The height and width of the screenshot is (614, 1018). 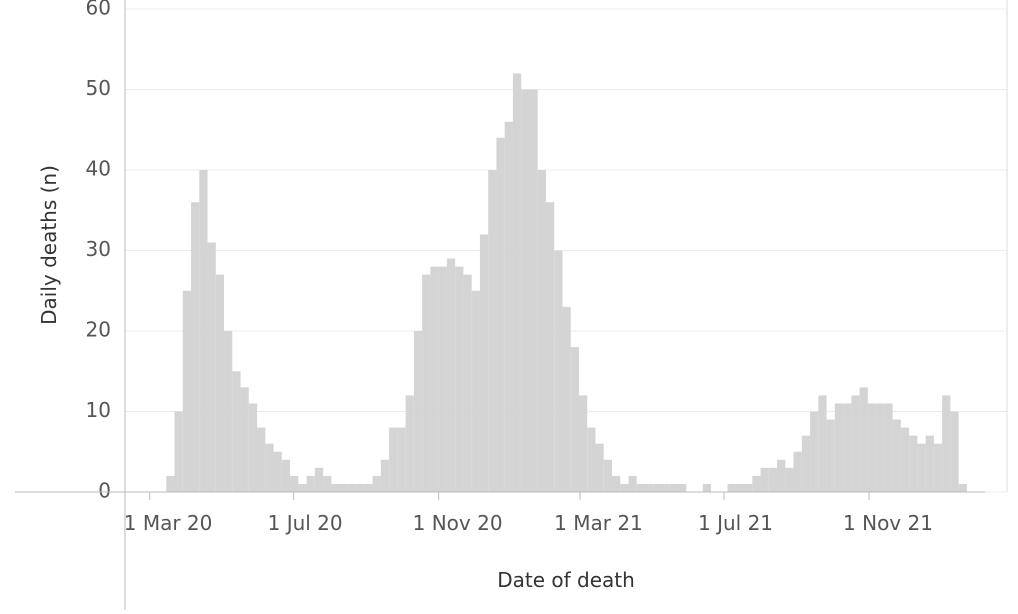 I want to click on x-tick-label: 1 Nov 21, so click(x=888, y=523).